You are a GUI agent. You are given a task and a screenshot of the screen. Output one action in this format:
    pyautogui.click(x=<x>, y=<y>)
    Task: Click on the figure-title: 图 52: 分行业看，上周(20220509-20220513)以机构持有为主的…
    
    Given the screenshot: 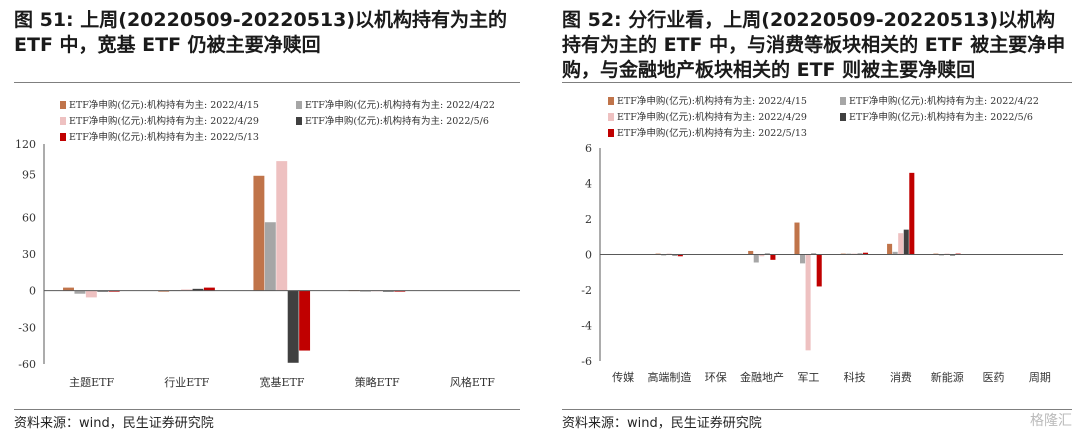 What is the action you would take?
    pyautogui.click(x=814, y=45)
    